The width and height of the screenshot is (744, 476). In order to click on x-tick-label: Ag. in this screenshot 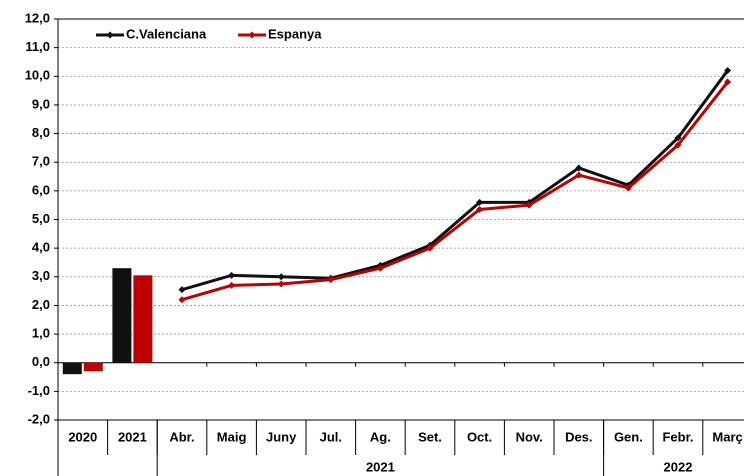, I will do `click(380, 436)`.